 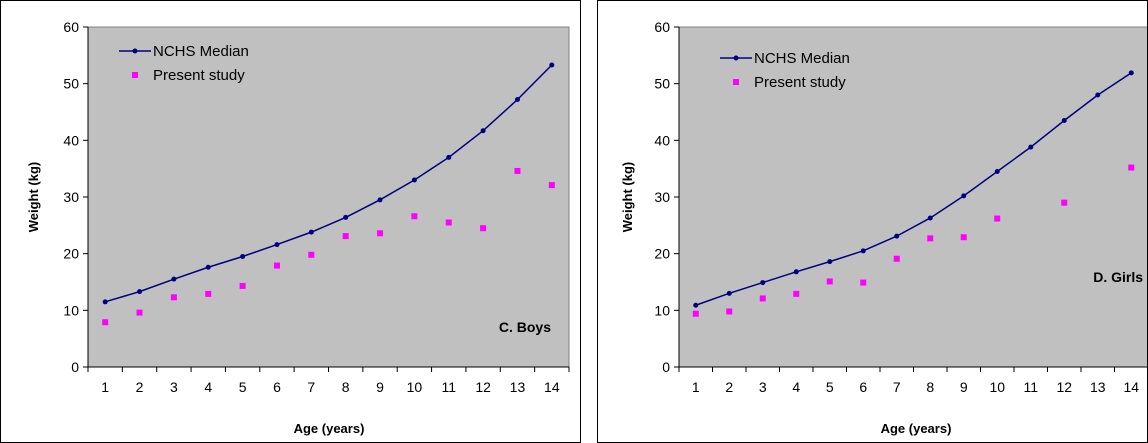 I want to click on legend-label: Present study, so click(x=800, y=82).